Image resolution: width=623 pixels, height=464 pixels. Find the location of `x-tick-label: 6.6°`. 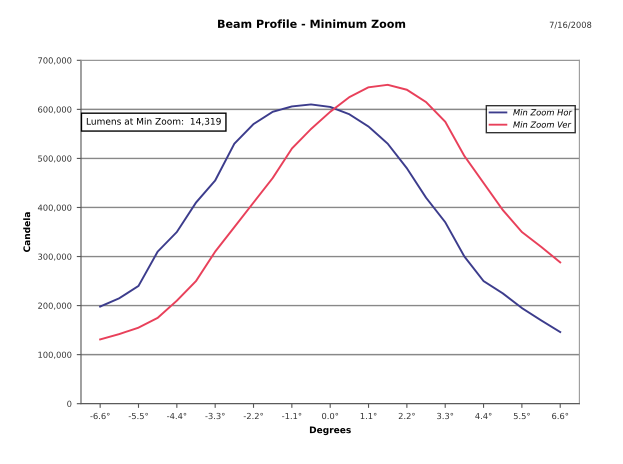

x-tick-label: 6.6° is located at coordinates (560, 416).